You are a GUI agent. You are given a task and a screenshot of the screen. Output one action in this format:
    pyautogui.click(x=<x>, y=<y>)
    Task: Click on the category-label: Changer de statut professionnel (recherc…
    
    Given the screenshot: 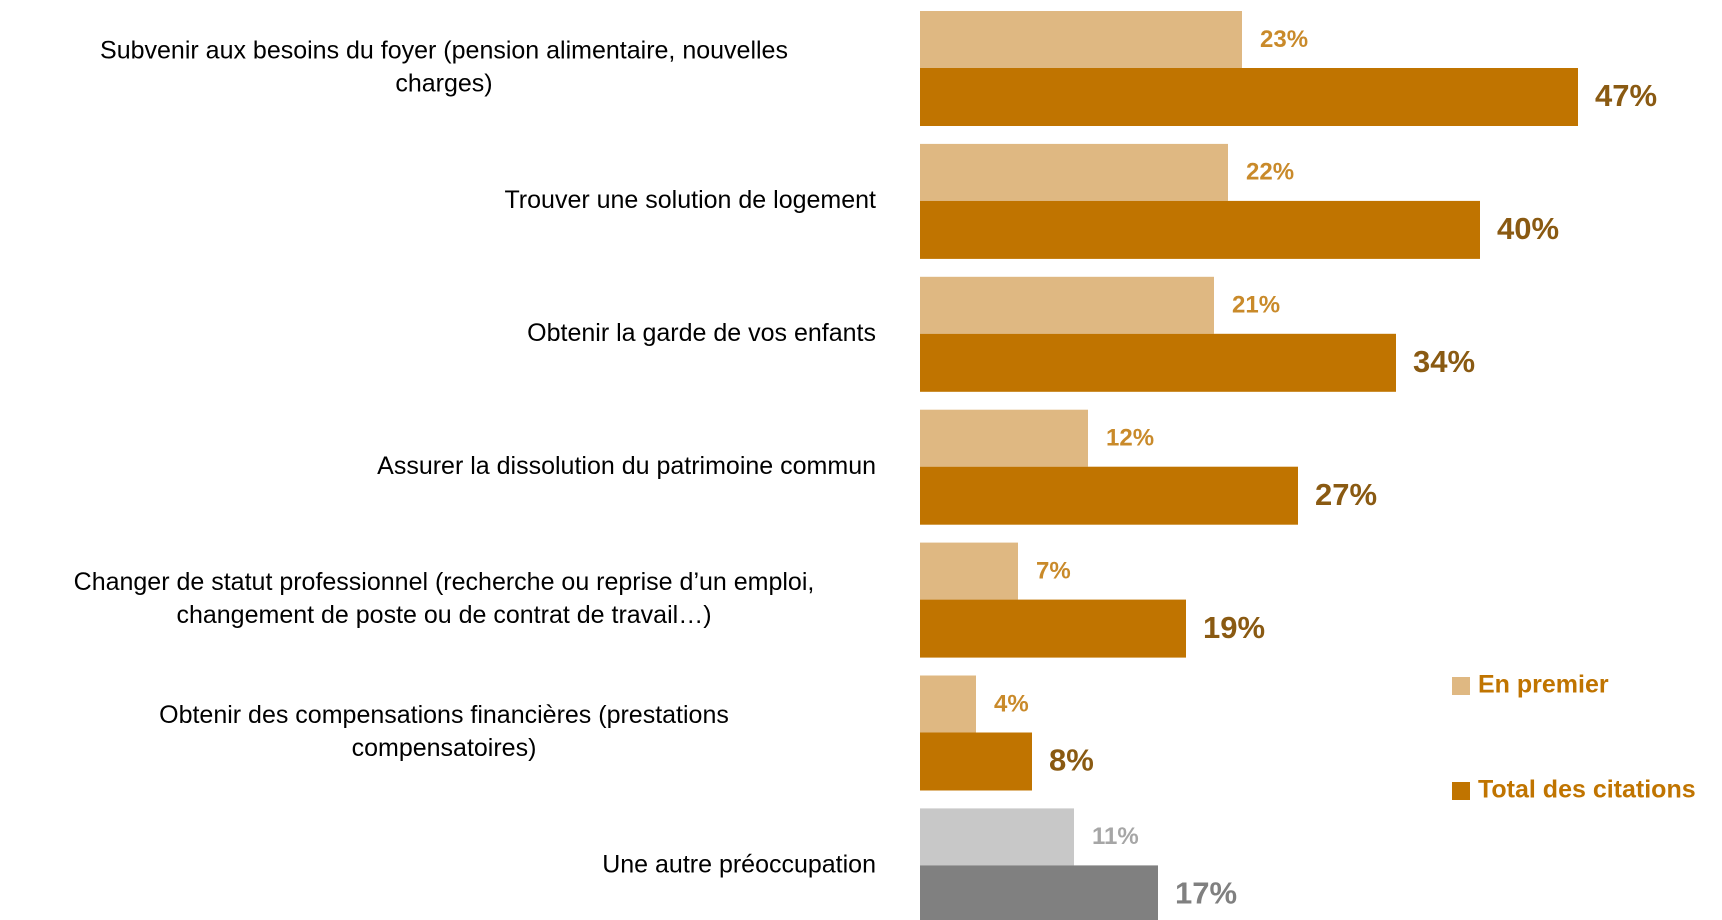 What is the action you would take?
    pyautogui.click(x=444, y=582)
    